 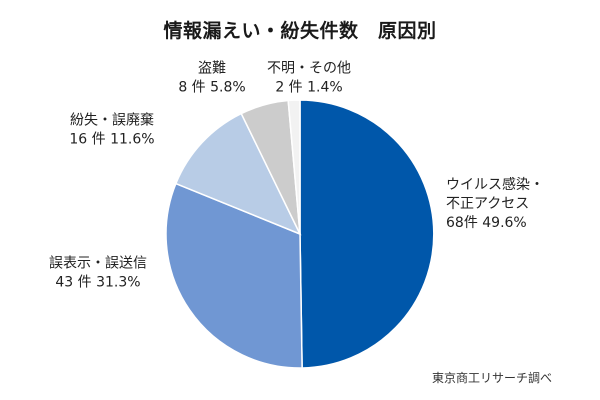 What do you see at coordinates (491, 378) in the screenshot?
I see `source-note: 東京商工リサーチ調べ` at bounding box center [491, 378].